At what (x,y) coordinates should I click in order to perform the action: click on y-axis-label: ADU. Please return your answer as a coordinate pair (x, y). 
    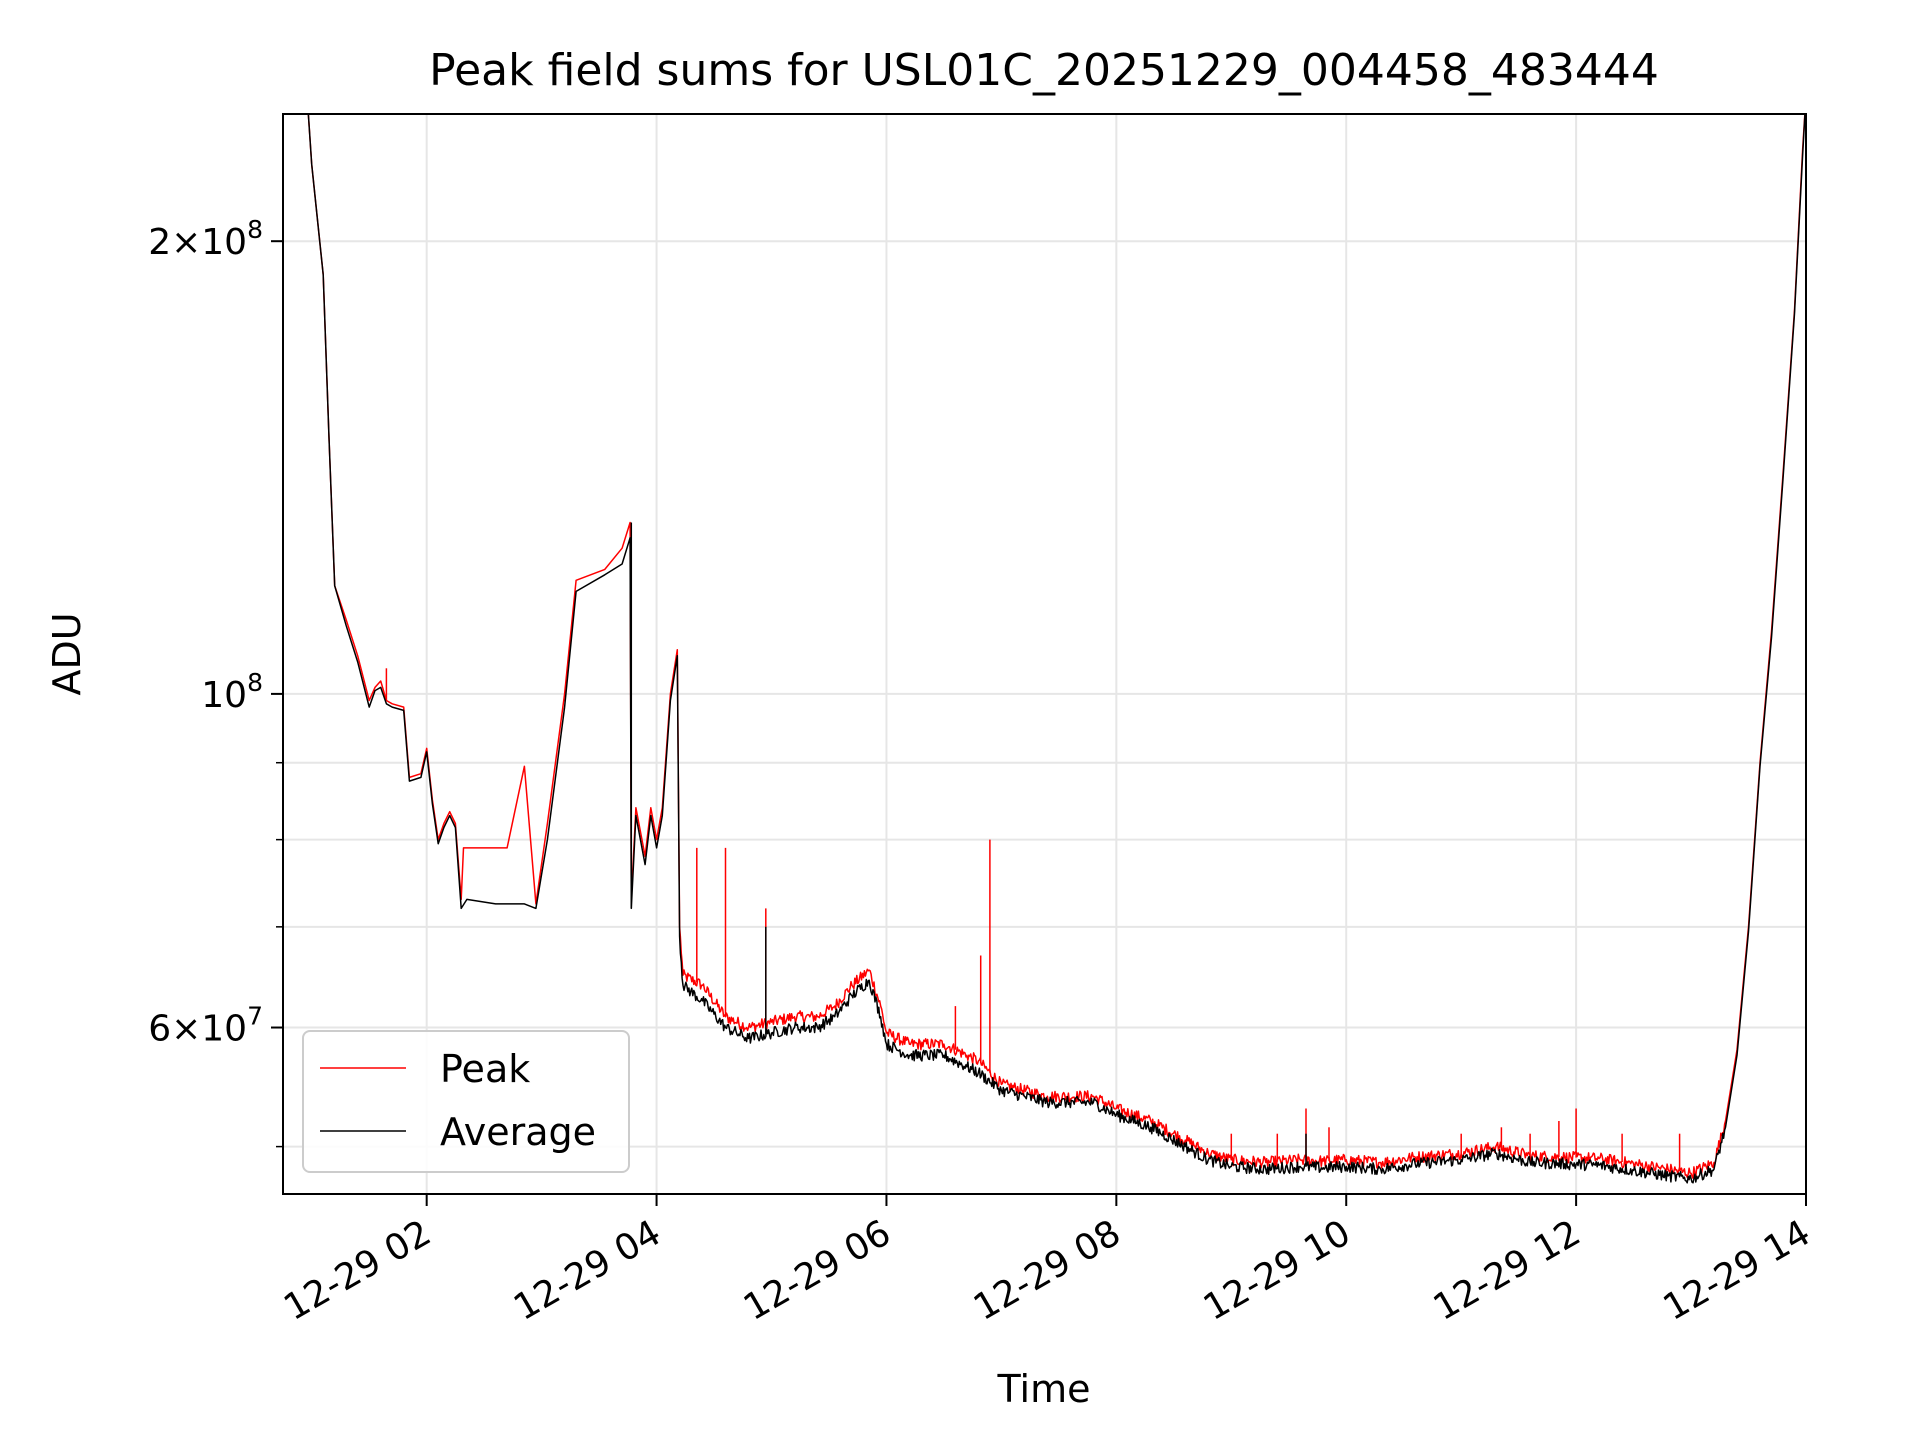
    Looking at the image, I should click on (67, 653).